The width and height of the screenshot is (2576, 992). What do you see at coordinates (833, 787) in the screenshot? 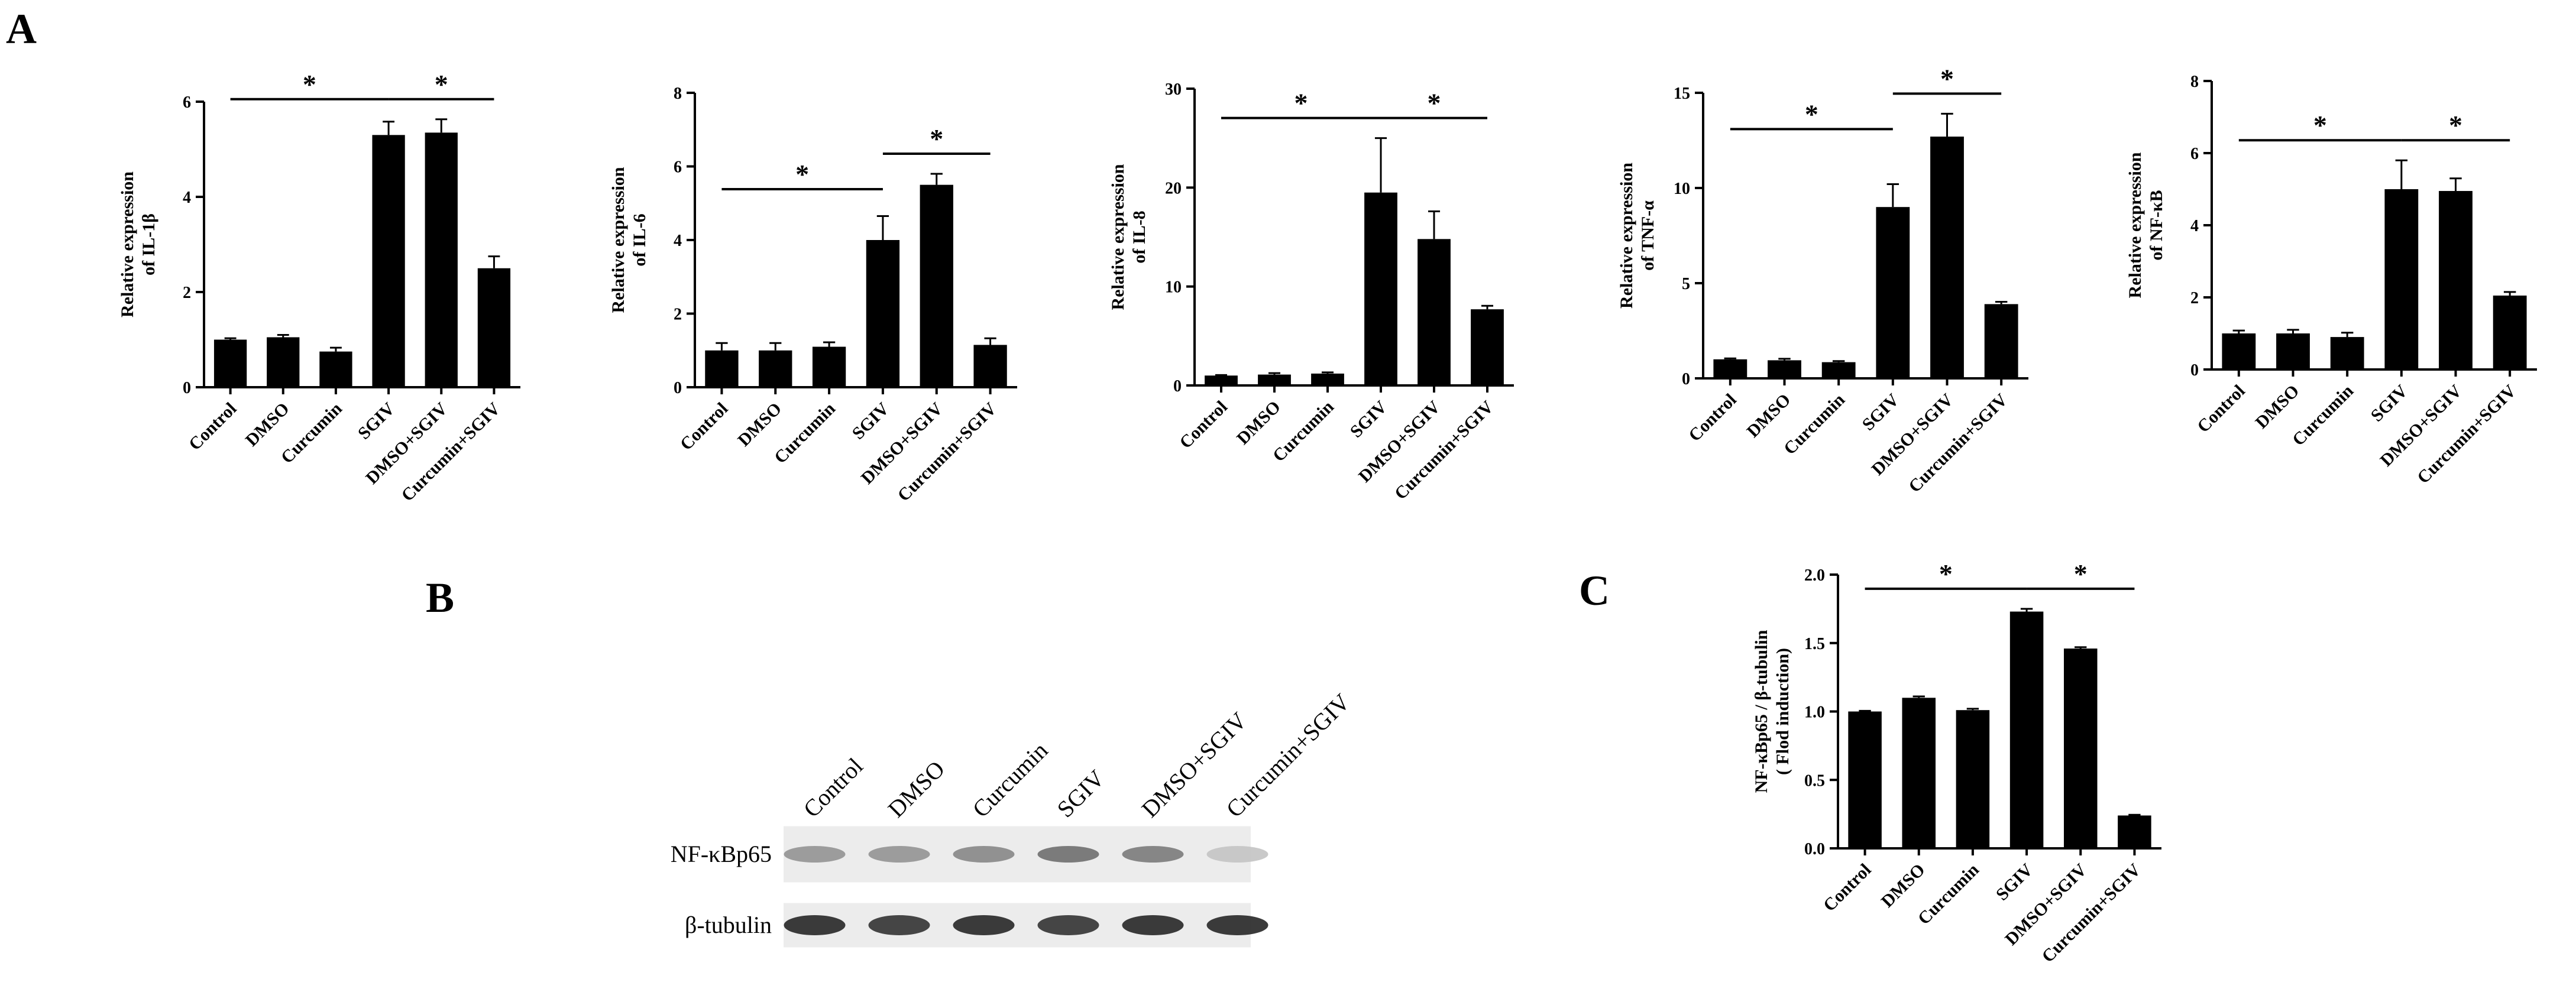
I see `blot-lane-label: Control` at bounding box center [833, 787].